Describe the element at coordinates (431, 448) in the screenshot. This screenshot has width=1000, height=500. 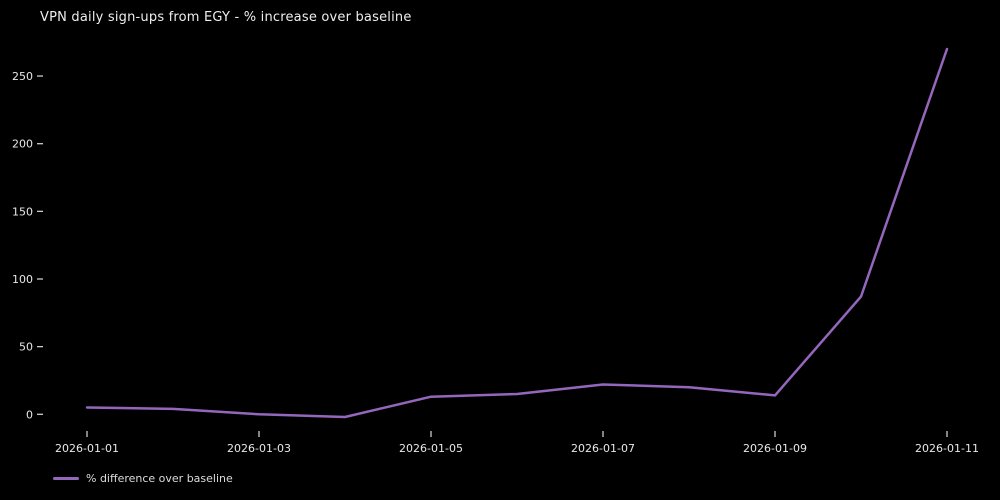
I see `x-tick-label: 2026-01-05` at that location.